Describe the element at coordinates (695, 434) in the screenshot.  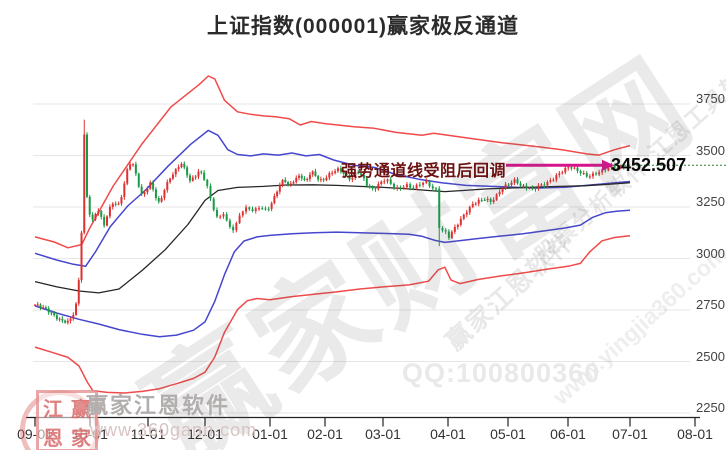
I see `x-axis-label: 08-01` at that location.